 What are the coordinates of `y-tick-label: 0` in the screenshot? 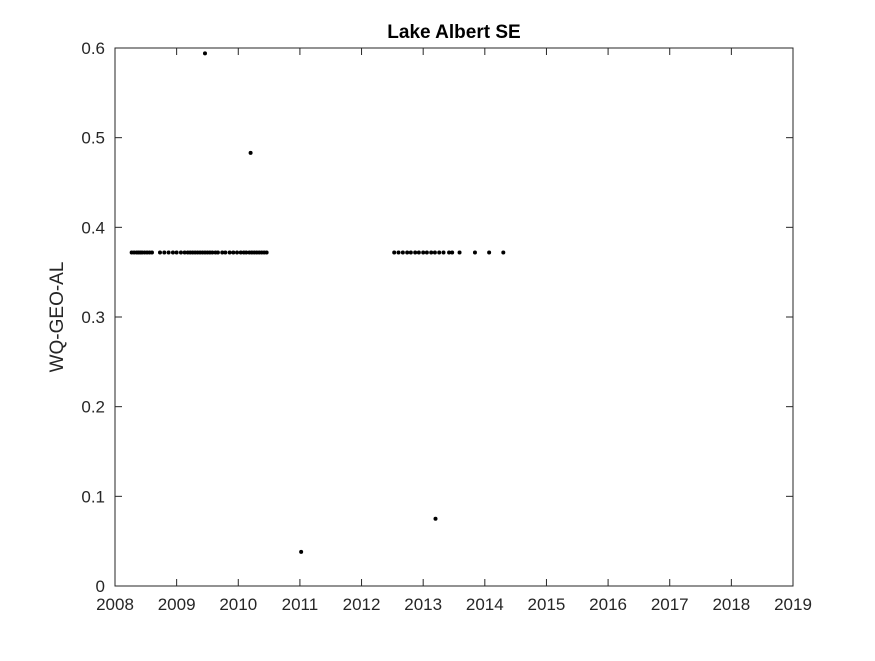 It's located at (100, 586).